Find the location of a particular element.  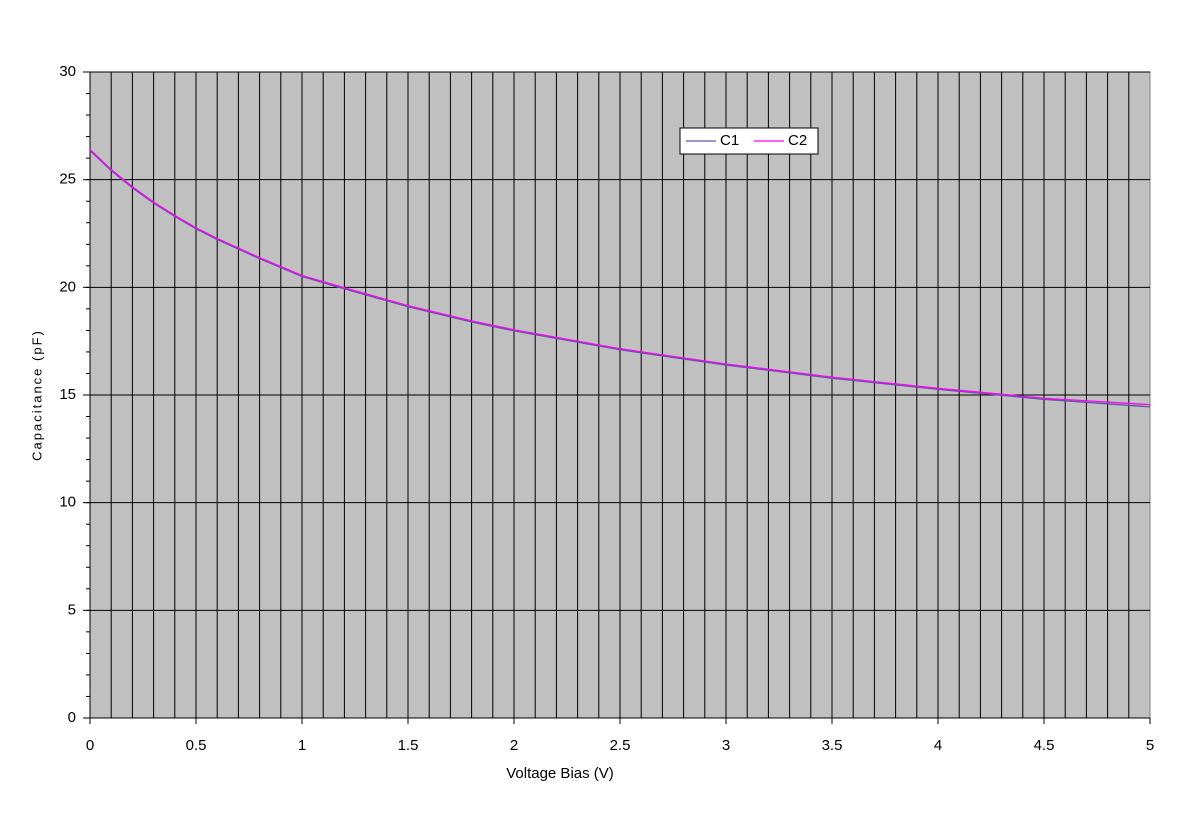

x-tick-label: 1.5 is located at coordinates (408, 745).